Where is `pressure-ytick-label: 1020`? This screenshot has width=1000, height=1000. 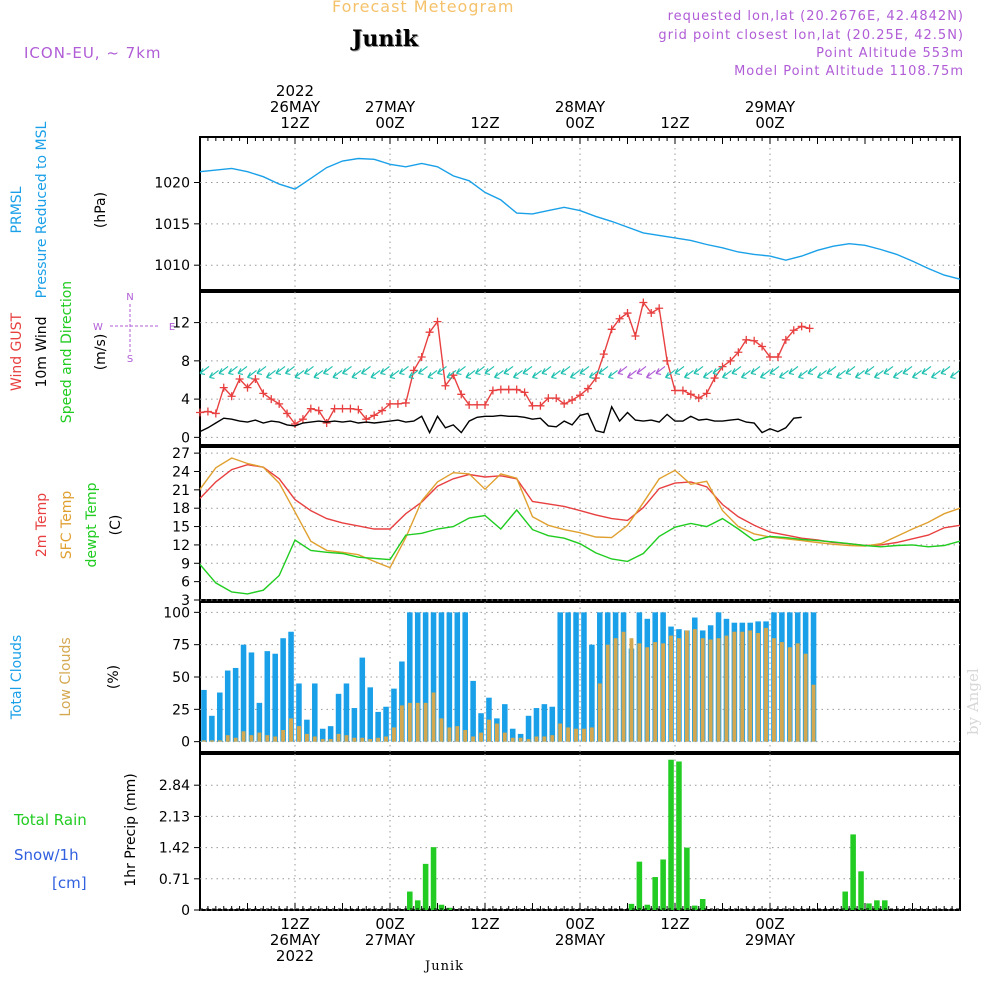
pressure-ytick-label: 1020 is located at coordinates (172, 183).